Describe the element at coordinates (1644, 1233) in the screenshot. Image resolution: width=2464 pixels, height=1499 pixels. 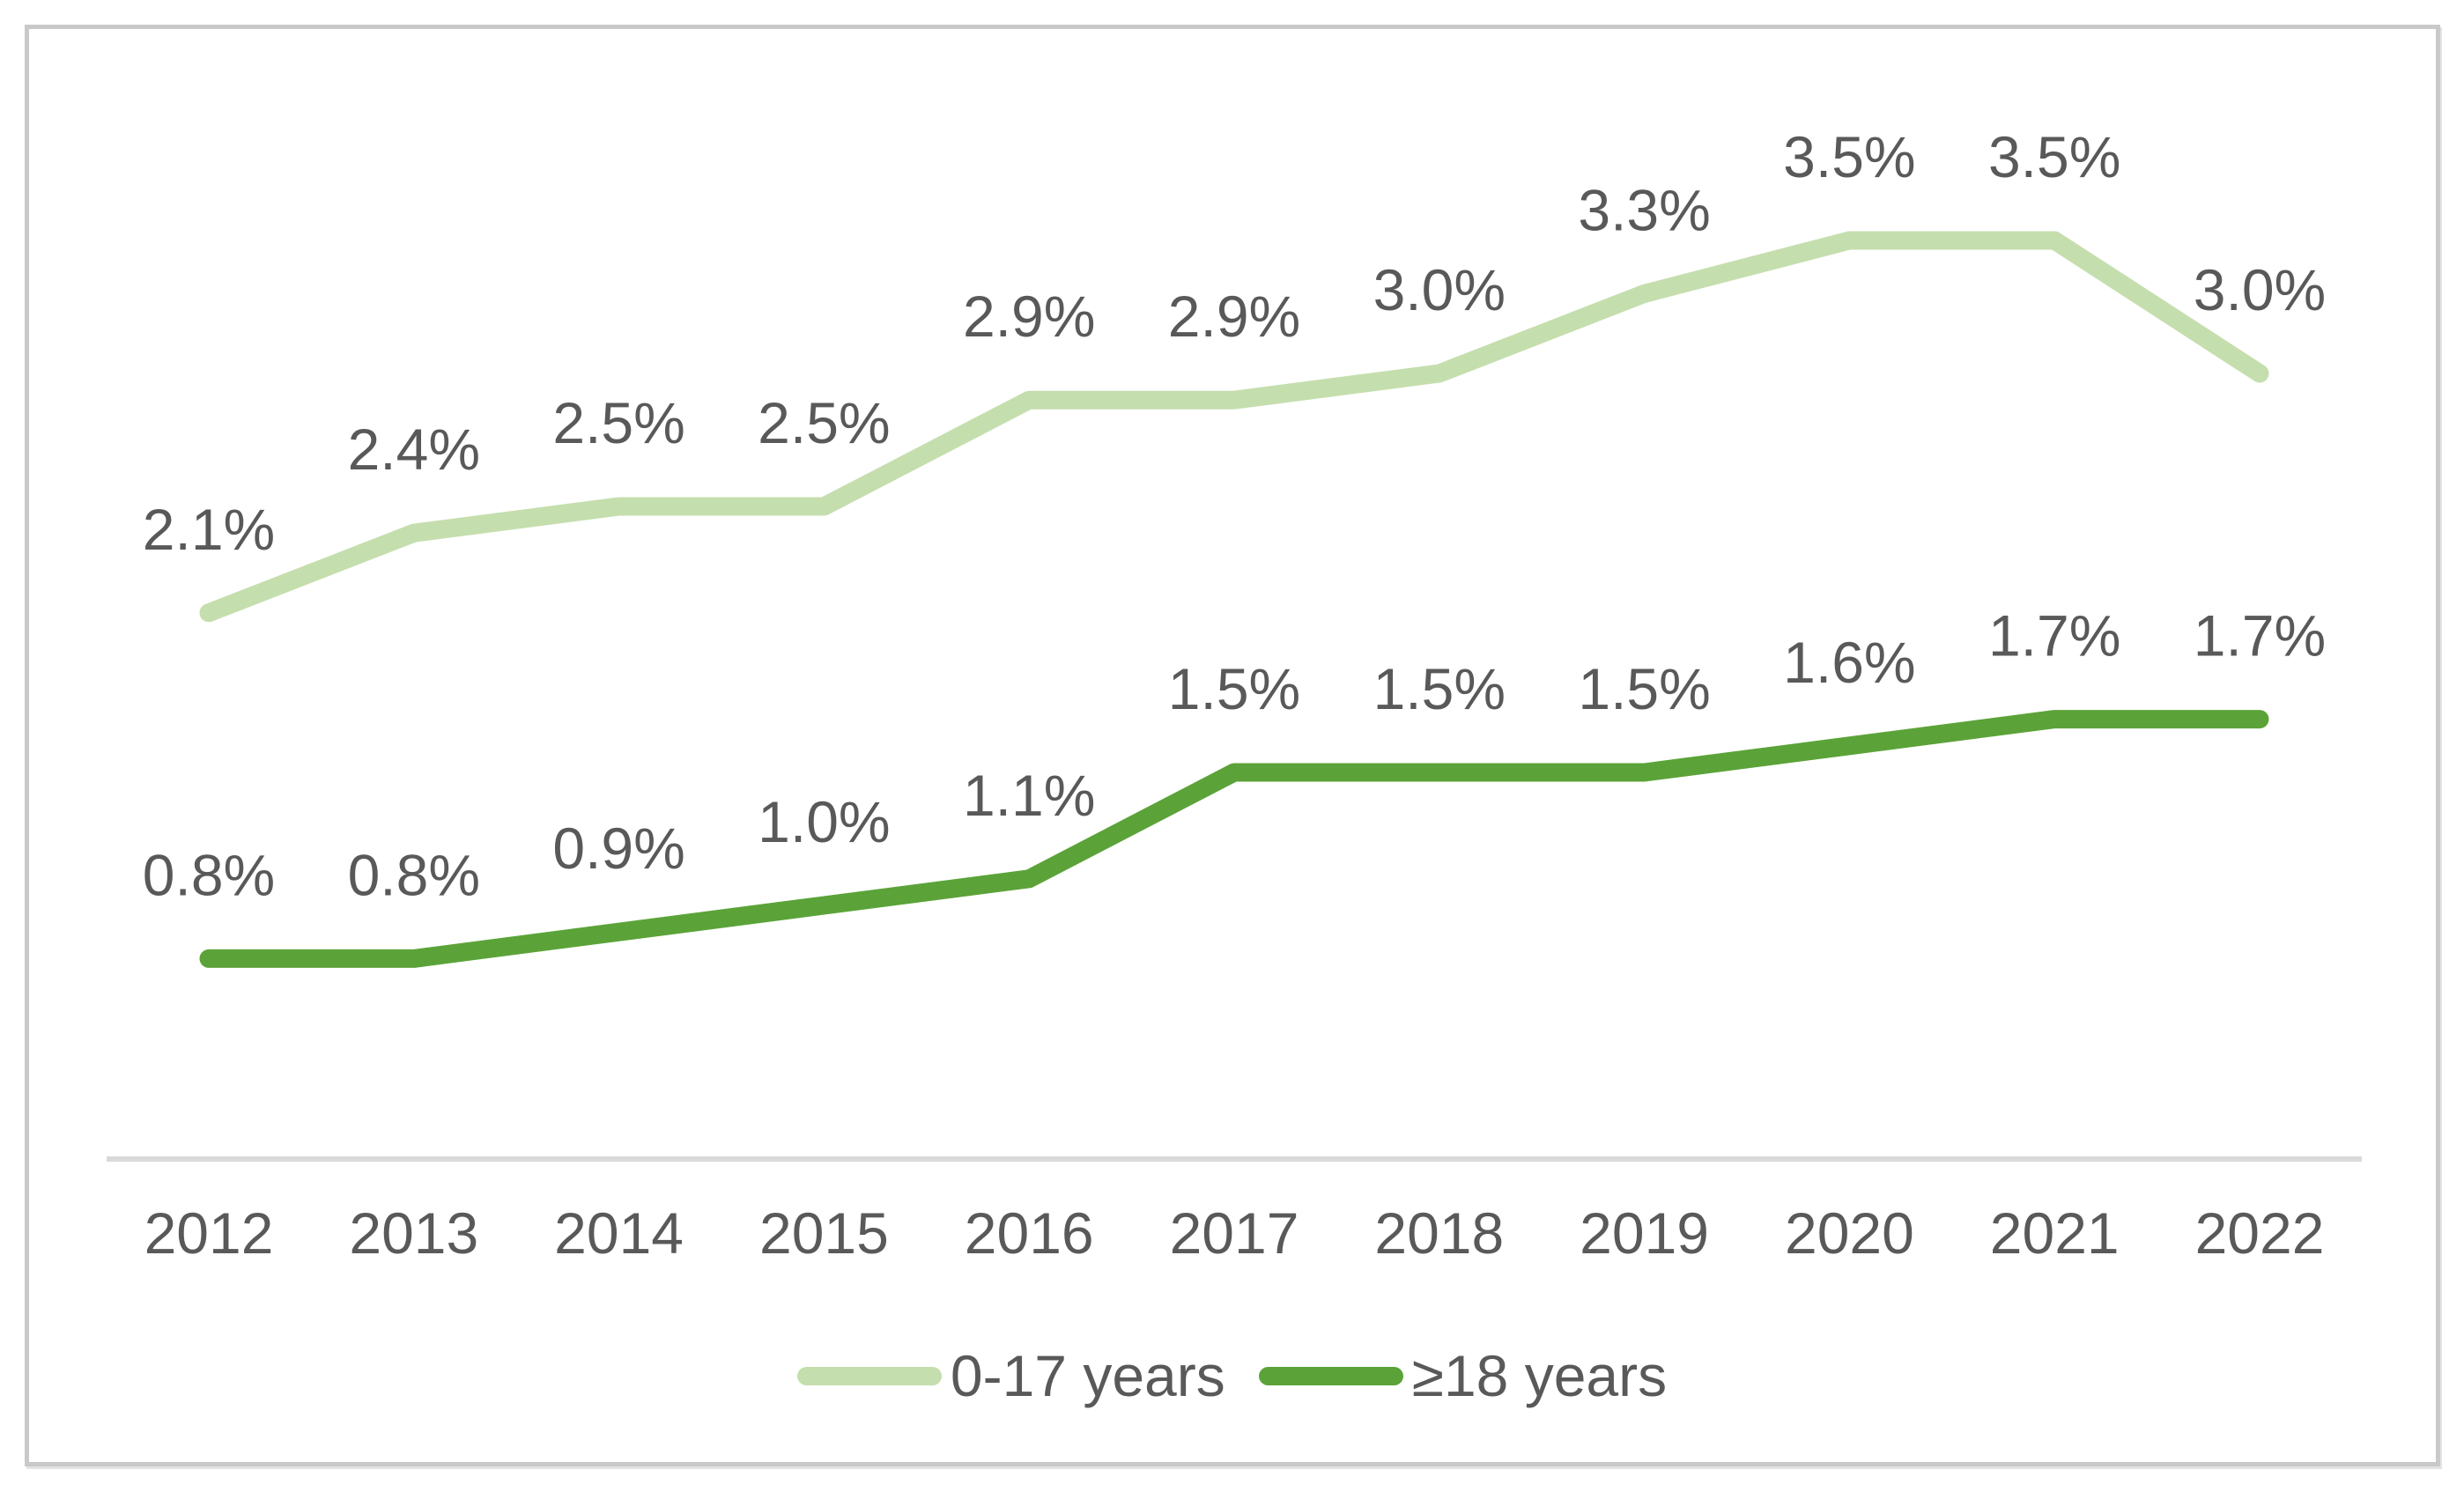
I see `x-axis-label: 2019` at that location.